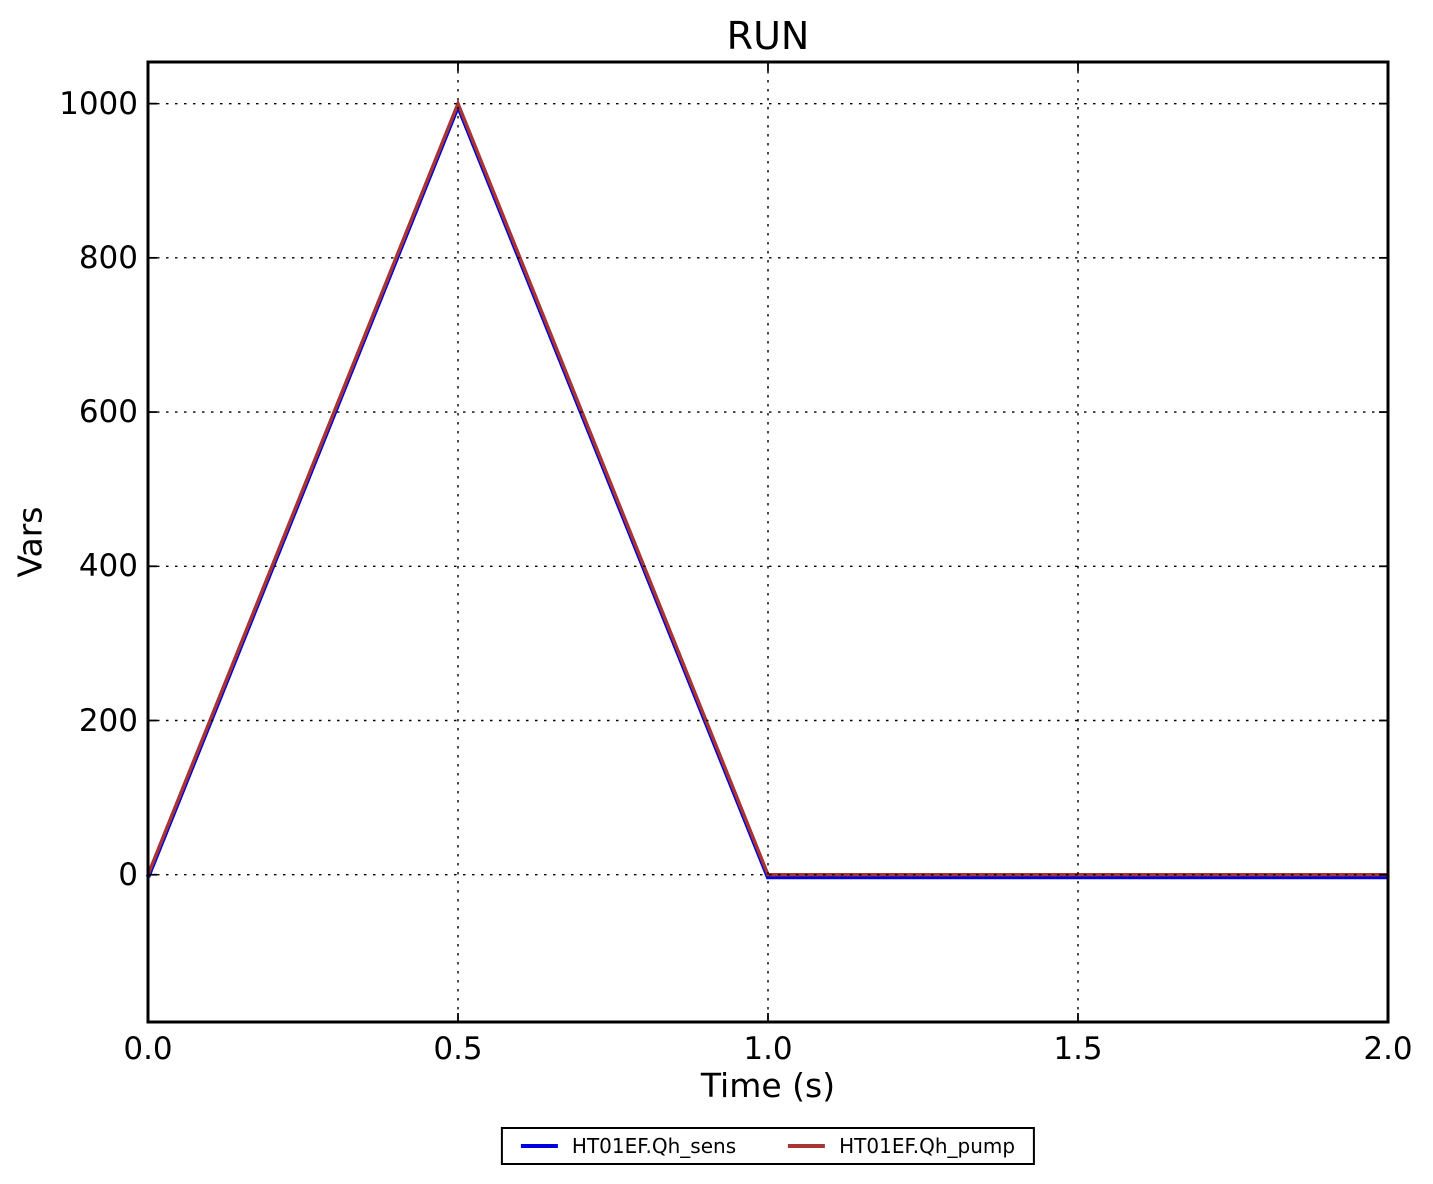 This screenshot has height=1184, width=1433. What do you see at coordinates (539, 1146) in the screenshot?
I see `legend-line-sens-icon` at bounding box center [539, 1146].